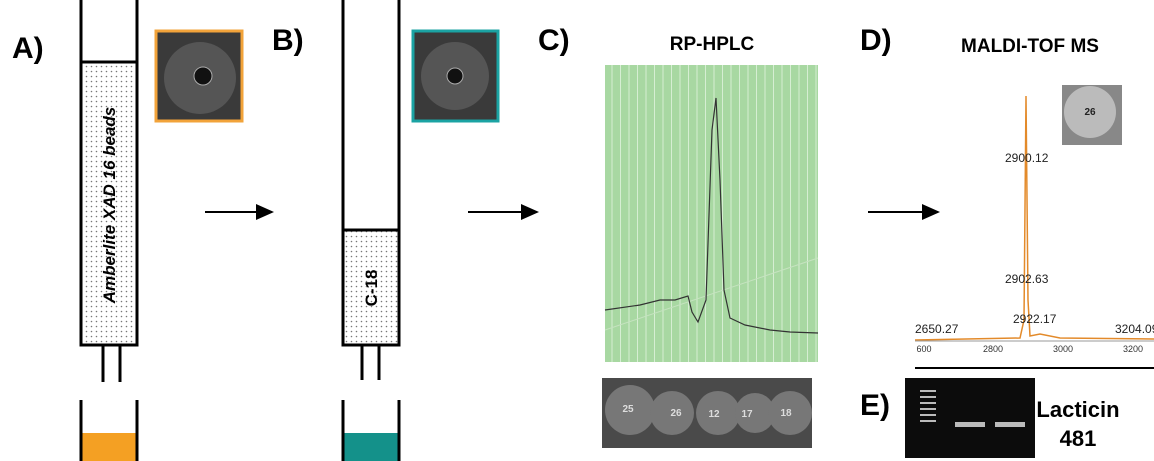 The height and width of the screenshot is (461, 1154). What do you see at coordinates (875, 405) in the screenshot?
I see `panel-label: E)` at bounding box center [875, 405].